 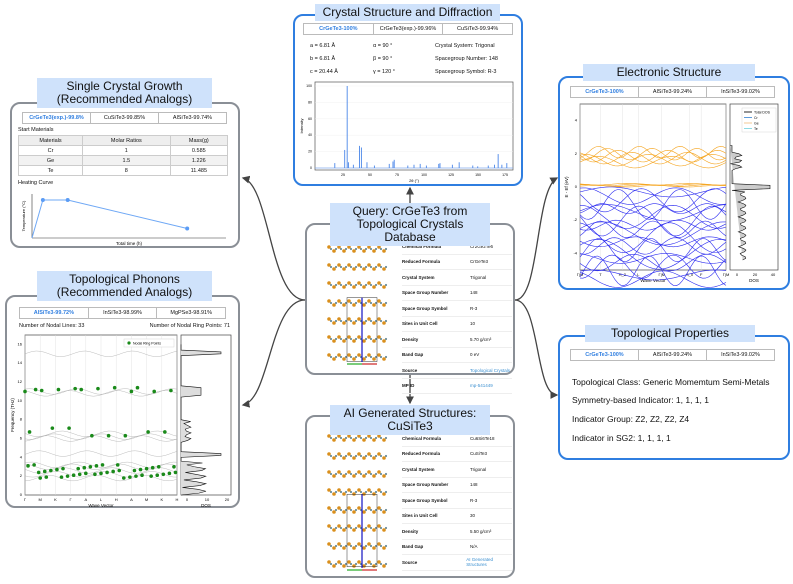 What do you see at coordinates (457, 454) in the screenshot?
I see `property-row: Reduced Formula CuSiTe3` at bounding box center [457, 454].